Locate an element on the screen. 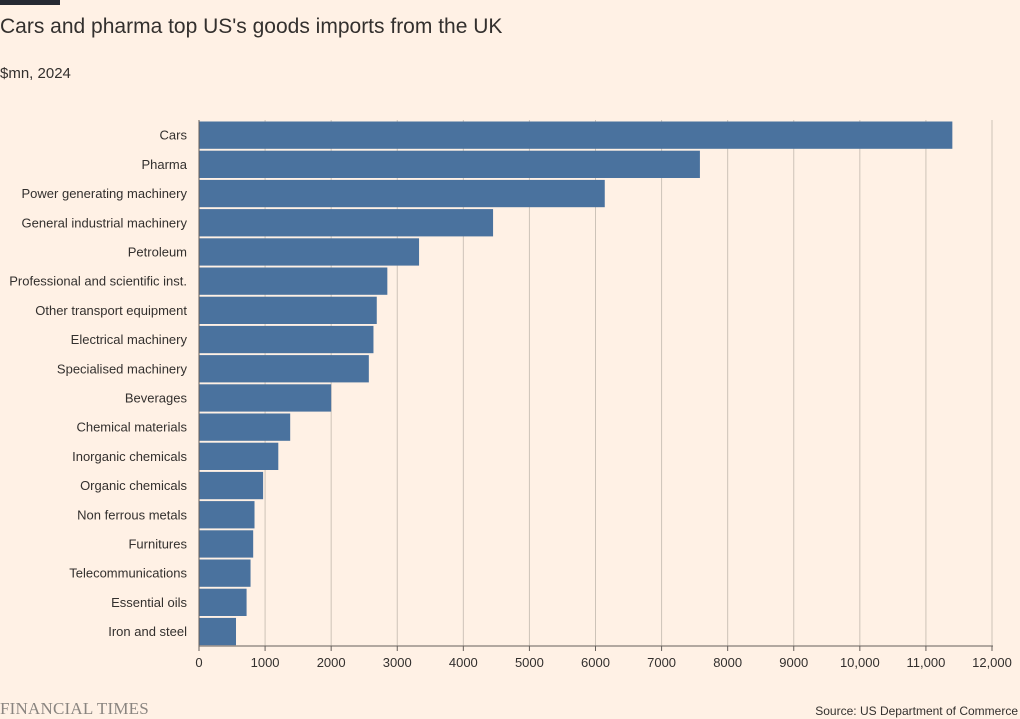 Image resolution: width=1020 pixels, height=719 pixels. category-label: Chemical materials is located at coordinates (131, 427).